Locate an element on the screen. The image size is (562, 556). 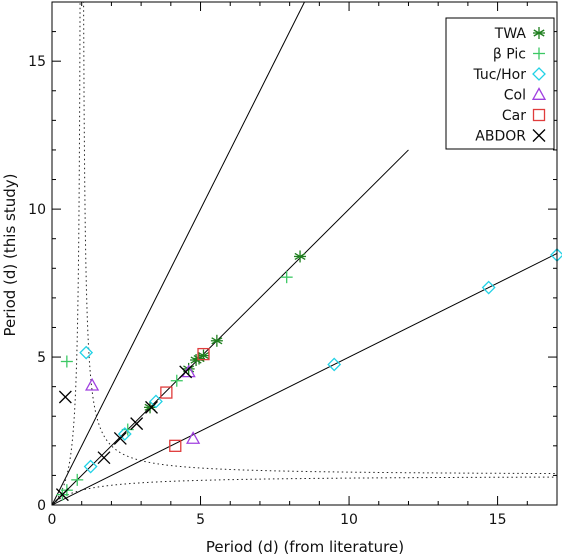
legend-label: Car is located at coordinates (514, 116).